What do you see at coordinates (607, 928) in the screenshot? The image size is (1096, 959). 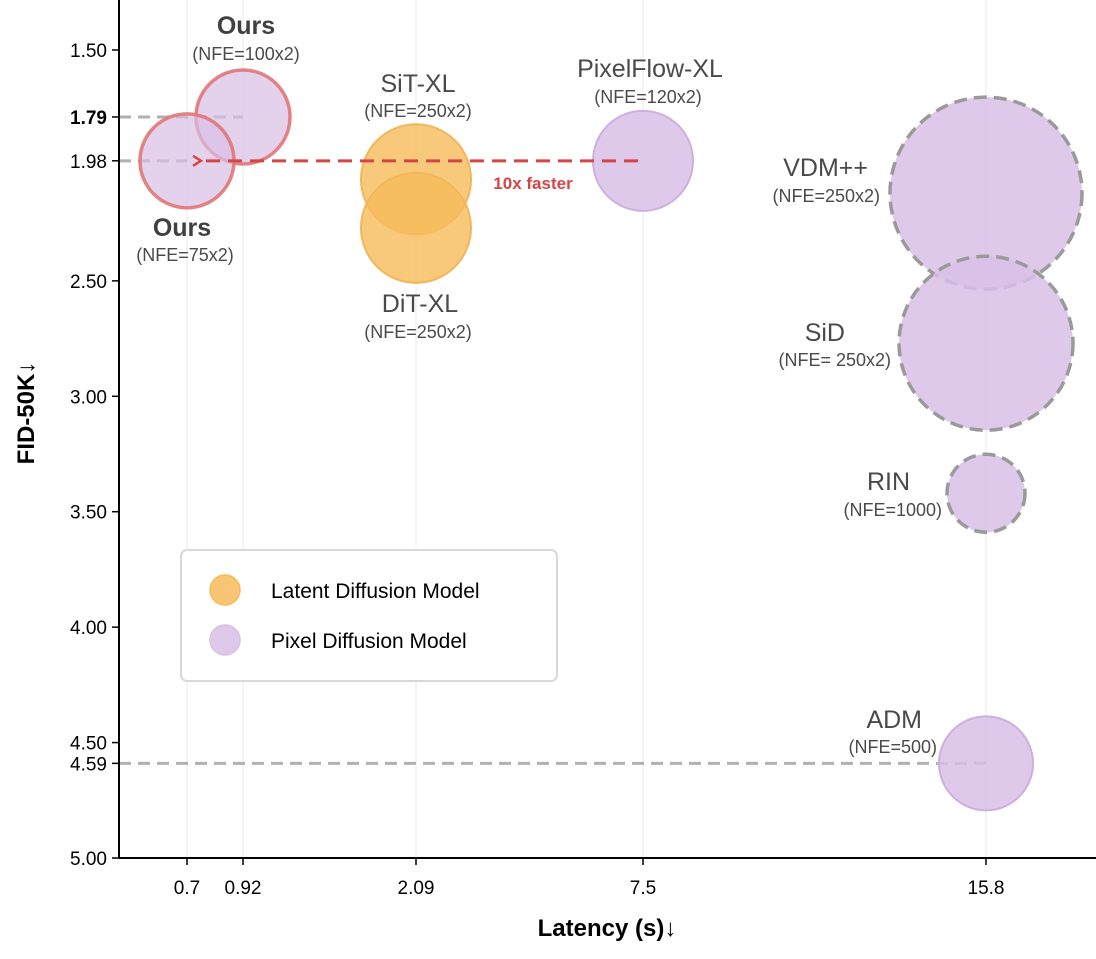 I see `x-axis-title: Latency (s)↓` at bounding box center [607, 928].